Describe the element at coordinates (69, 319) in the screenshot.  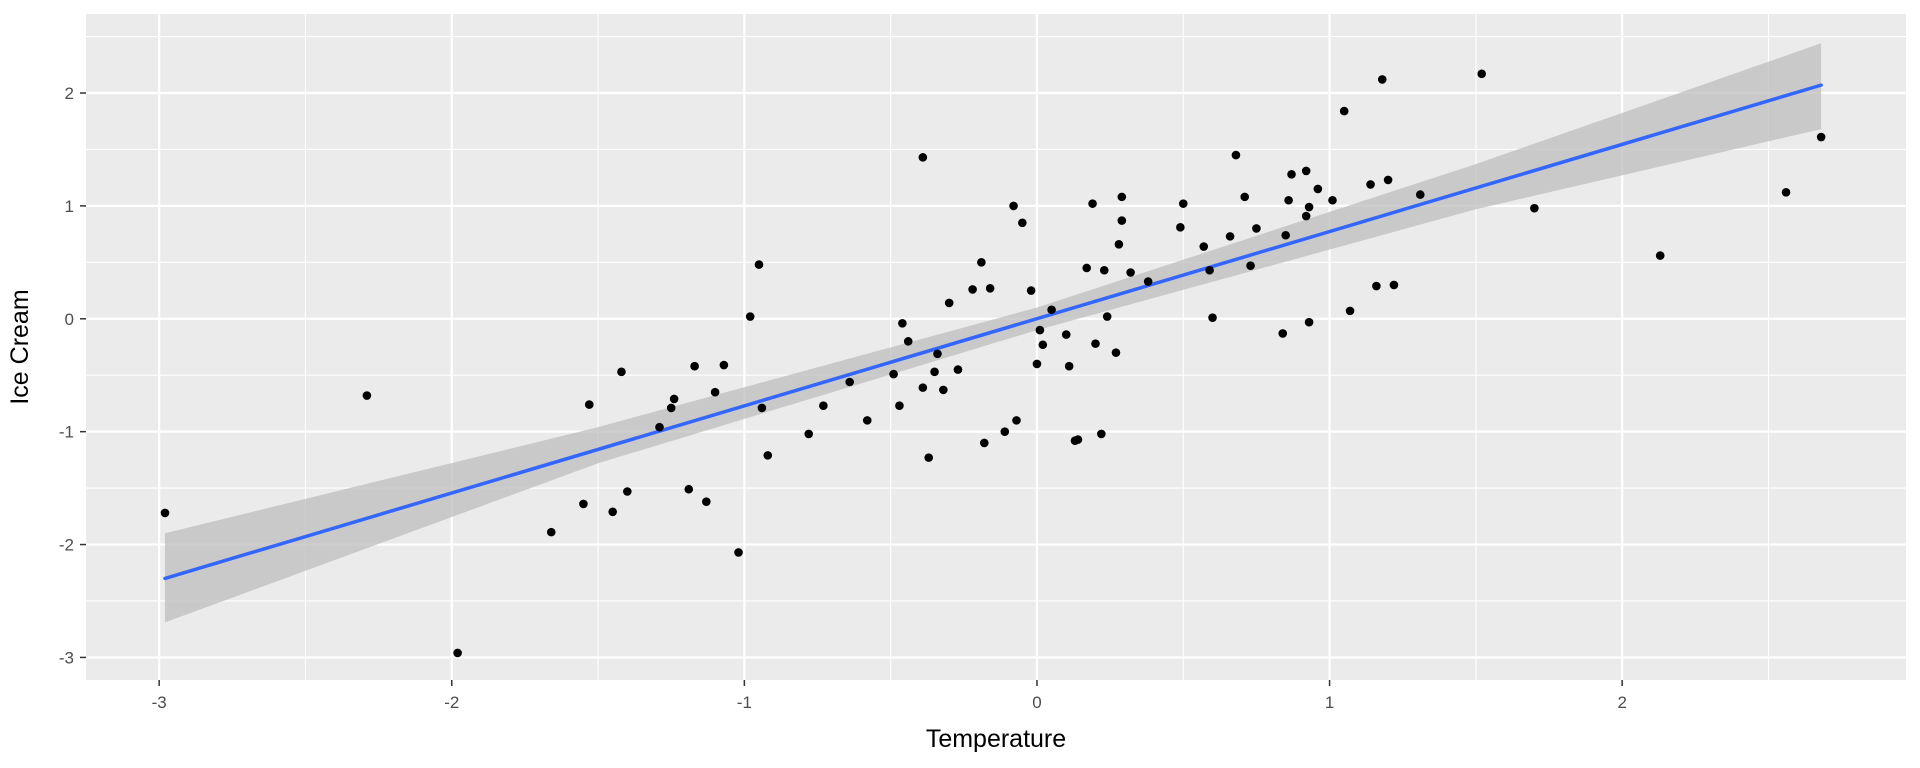
I see `y-tick-label: 0` at that location.